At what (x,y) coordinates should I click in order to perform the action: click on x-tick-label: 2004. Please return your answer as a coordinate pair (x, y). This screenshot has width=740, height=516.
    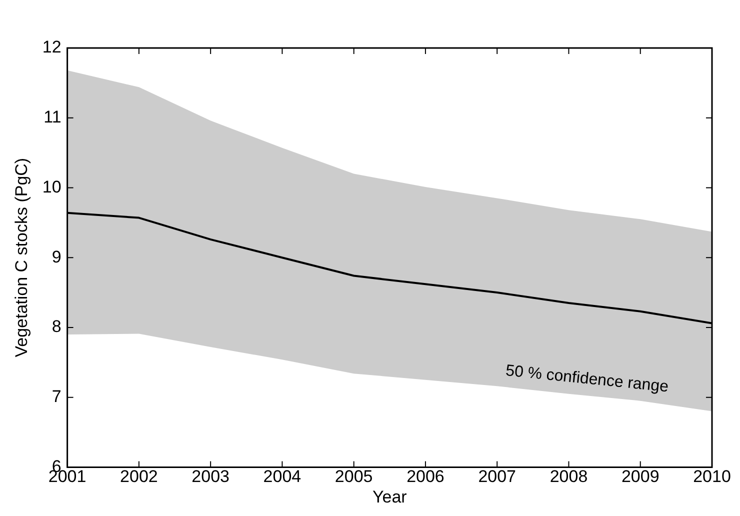
    Looking at the image, I should click on (282, 476).